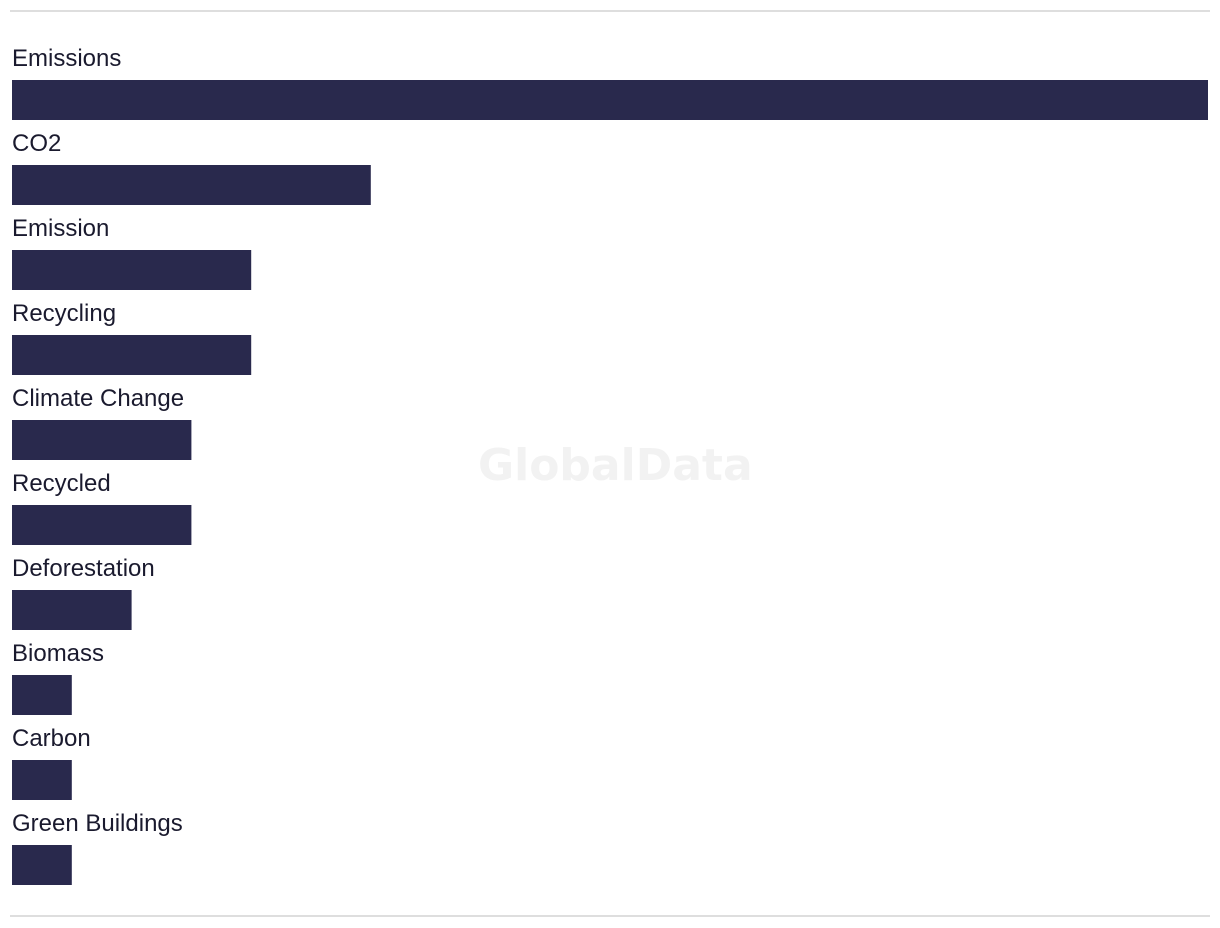 The width and height of the screenshot is (1220, 928). Describe the element at coordinates (51, 738) in the screenshot. I see `category-label: Carbon` at that location.